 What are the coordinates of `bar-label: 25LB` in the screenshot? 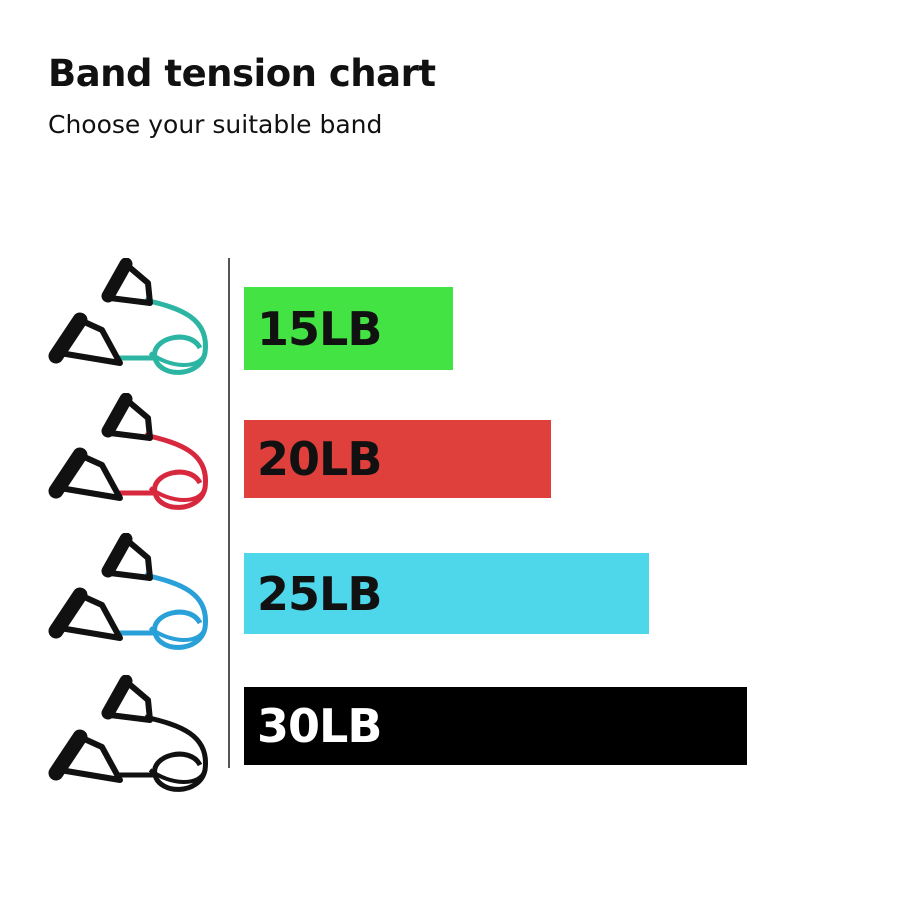 It's located at (319, 593).